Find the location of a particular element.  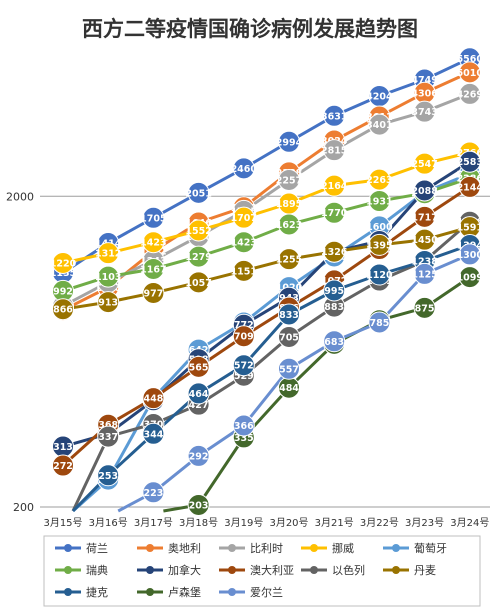

data-label: 1255 is located at coordinates (289, 260).